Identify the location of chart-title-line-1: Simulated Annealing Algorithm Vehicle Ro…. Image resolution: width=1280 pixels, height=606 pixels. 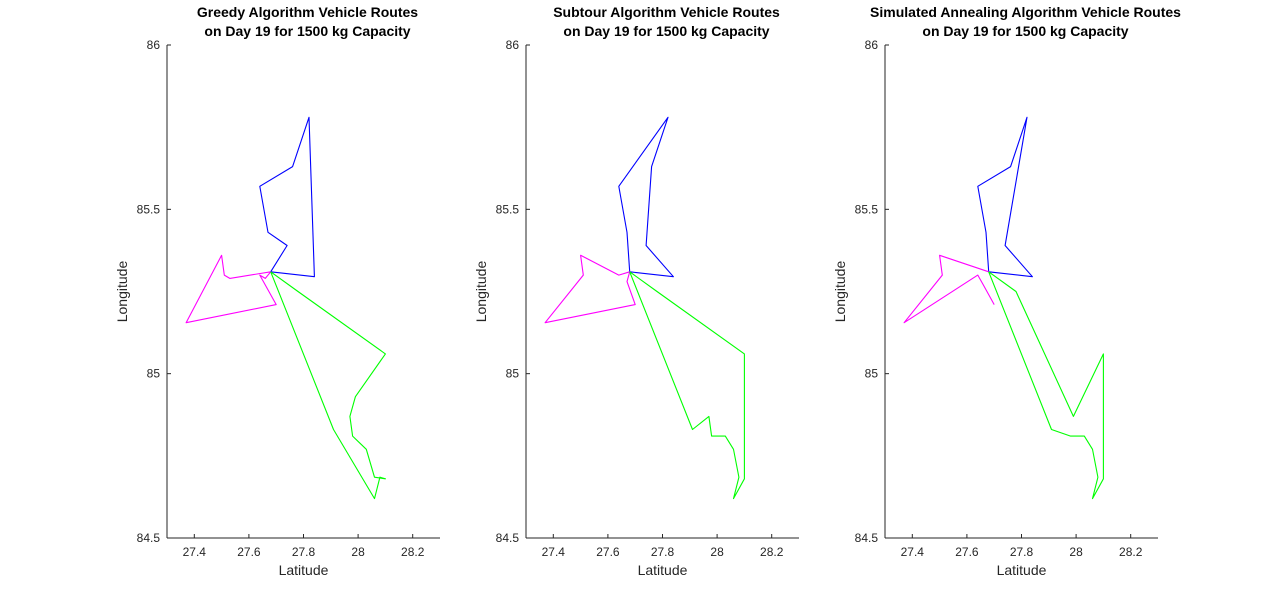
(1025, 12).